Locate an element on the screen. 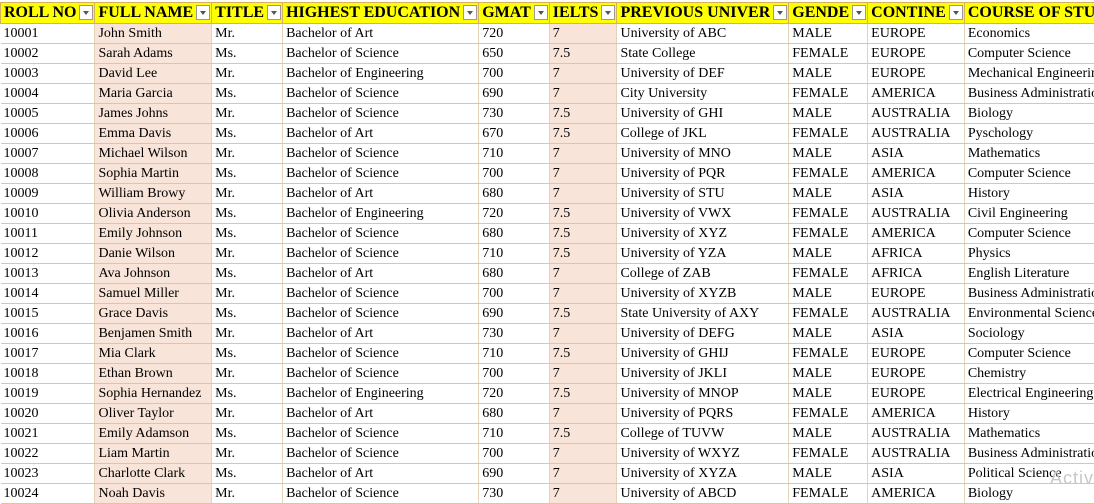 The width and height of the screenshot is (1094, 504). cell-full-name: Charlotte Clark is located at coordinates (153, 474).